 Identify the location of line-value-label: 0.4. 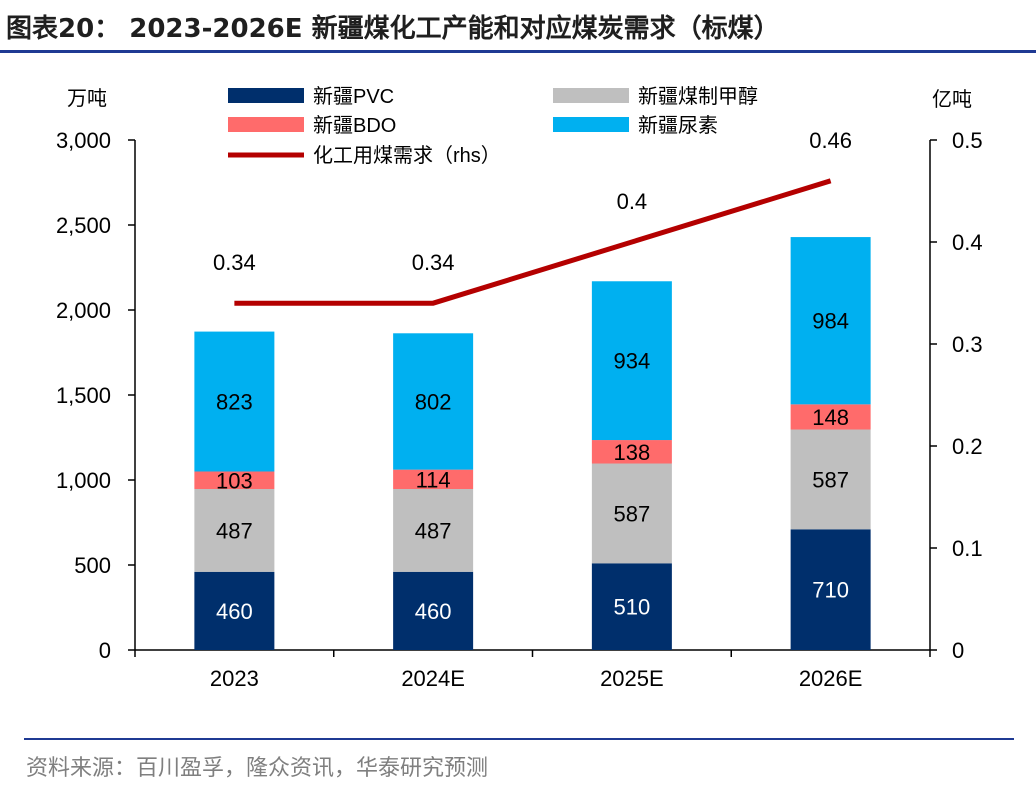
(632, 201).